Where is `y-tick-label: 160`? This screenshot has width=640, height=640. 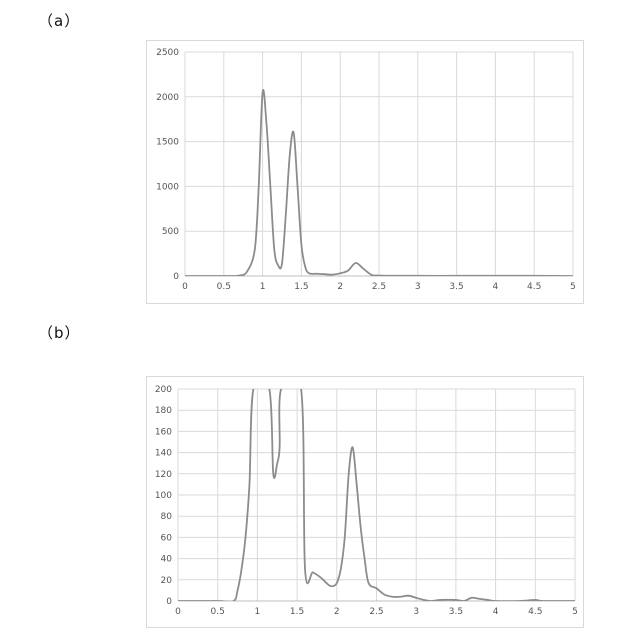 y-tick-label: 160 is located at coordinates (163, 432).